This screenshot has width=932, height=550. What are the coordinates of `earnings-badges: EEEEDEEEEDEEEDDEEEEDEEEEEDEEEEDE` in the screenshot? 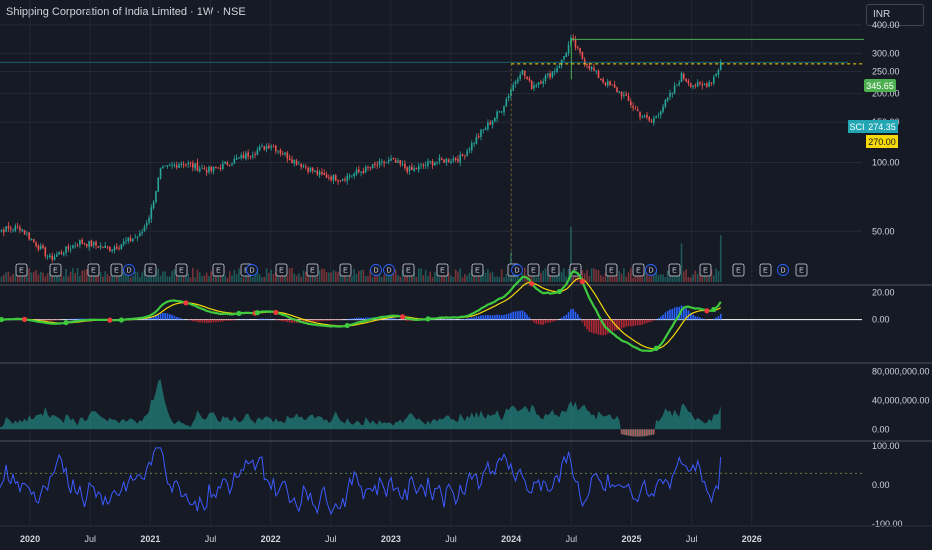 It's located at (411, 270).